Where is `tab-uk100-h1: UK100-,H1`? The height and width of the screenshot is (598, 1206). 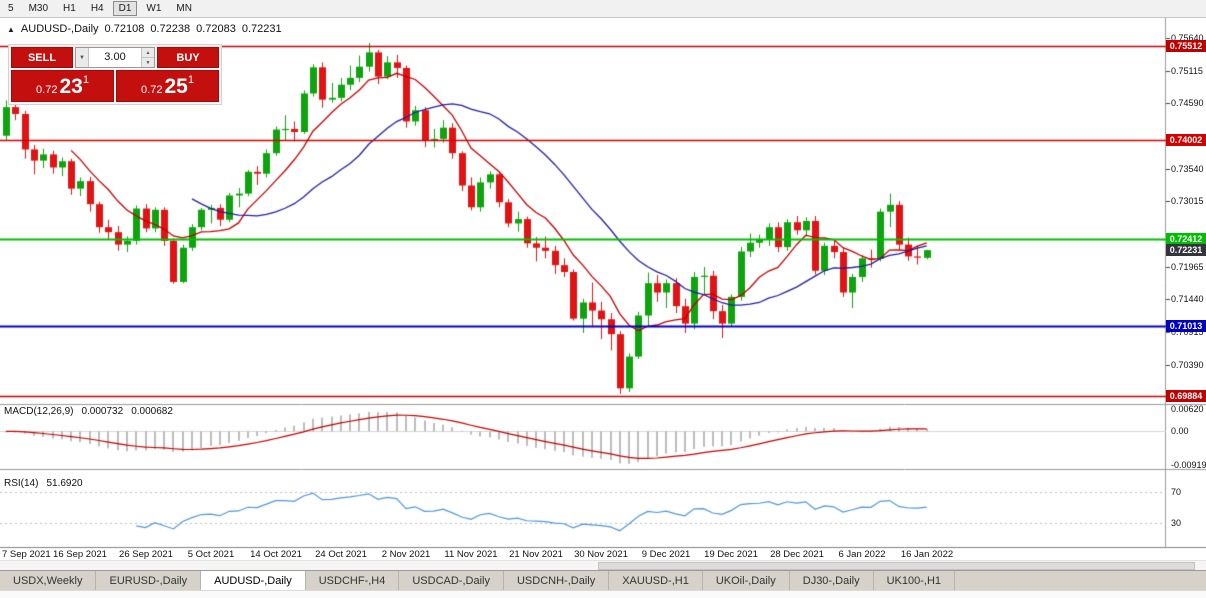 tab-uk100-h1: UK100-,H1 is located at coordinates (915, 580).